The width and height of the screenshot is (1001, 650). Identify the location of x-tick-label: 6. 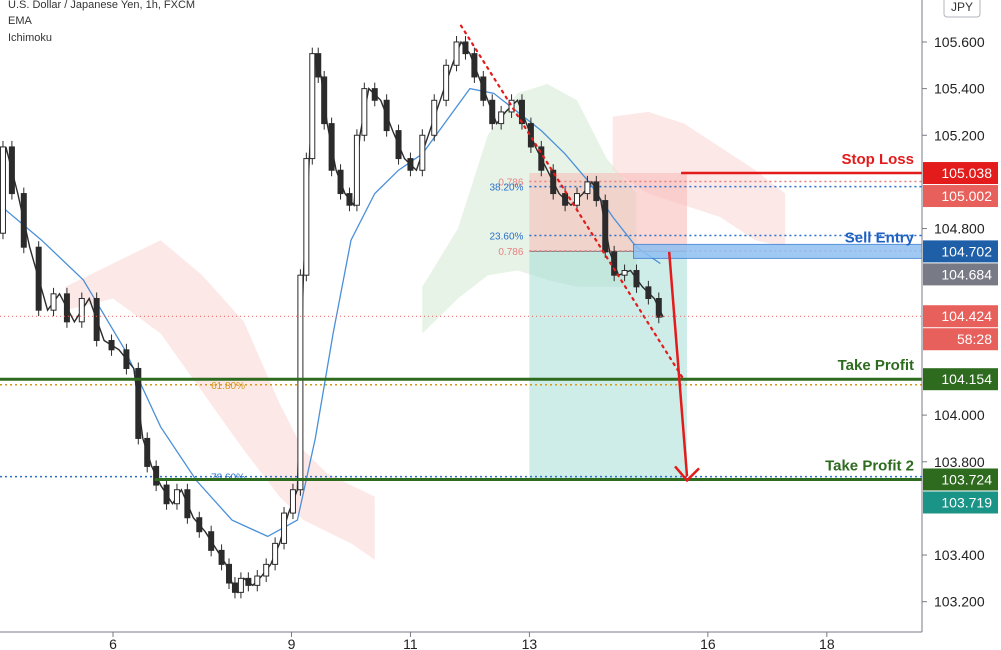
(113, 643).